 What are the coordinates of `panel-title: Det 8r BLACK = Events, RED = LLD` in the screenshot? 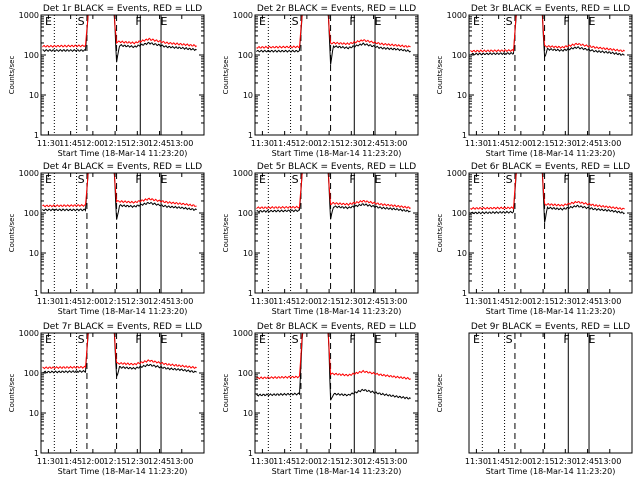 It's located at (336, 327).